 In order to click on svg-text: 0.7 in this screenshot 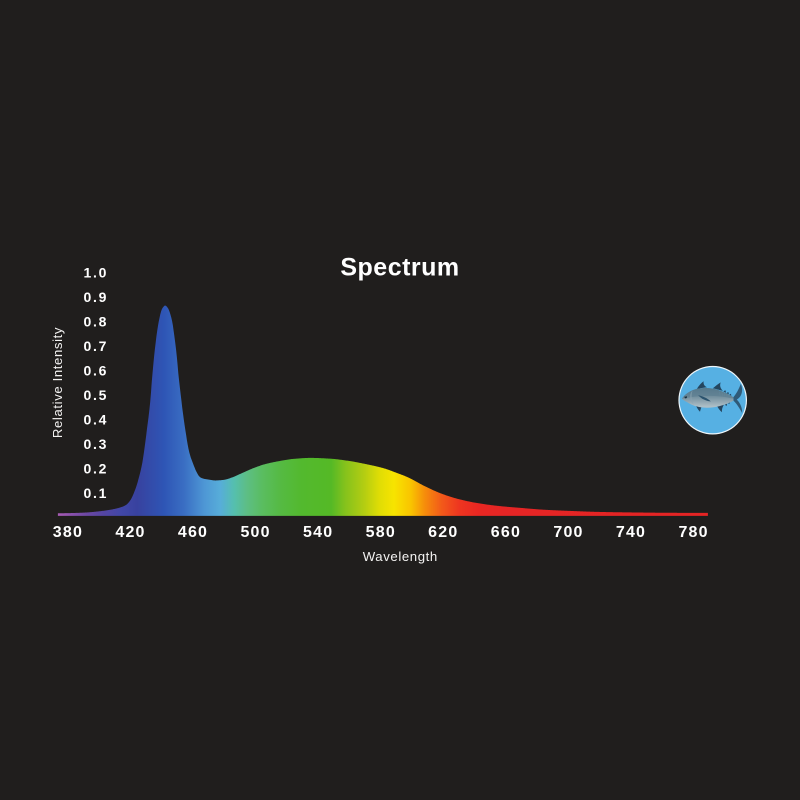, I will do `click(96, 346)`.